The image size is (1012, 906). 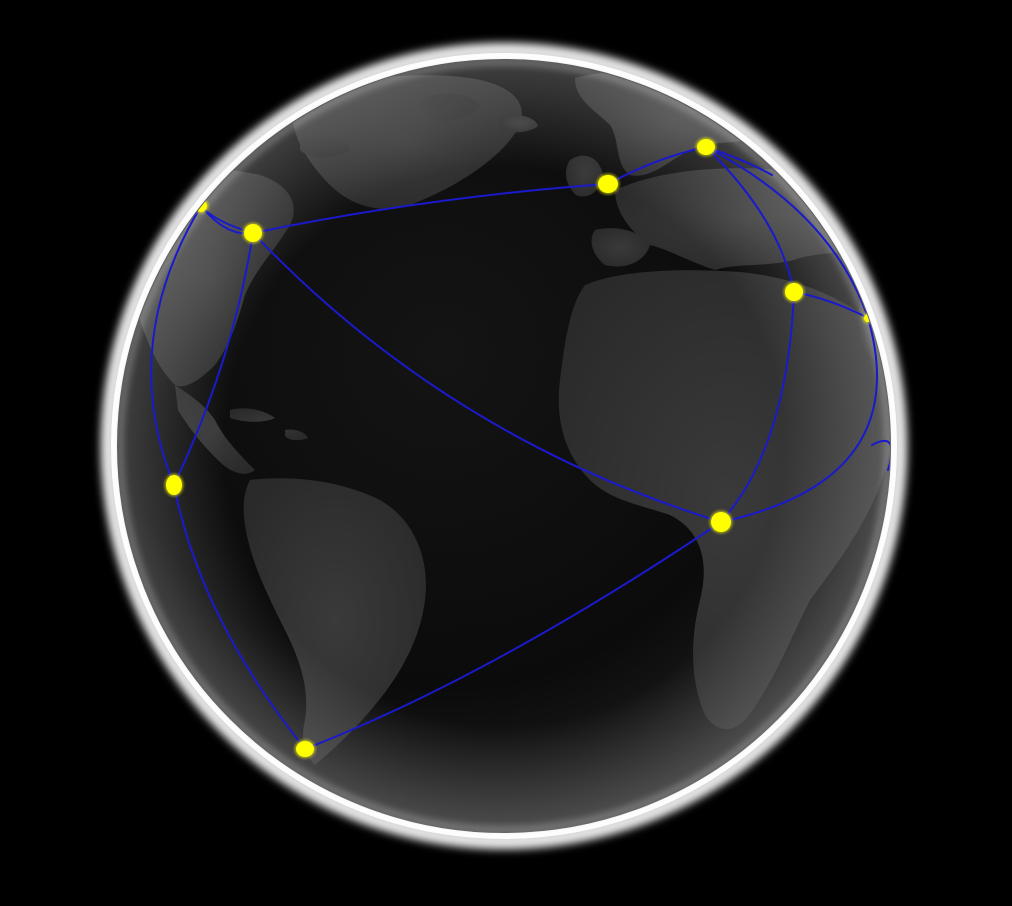 I want to click on route-n7-n9, so click(x=787, y=232).